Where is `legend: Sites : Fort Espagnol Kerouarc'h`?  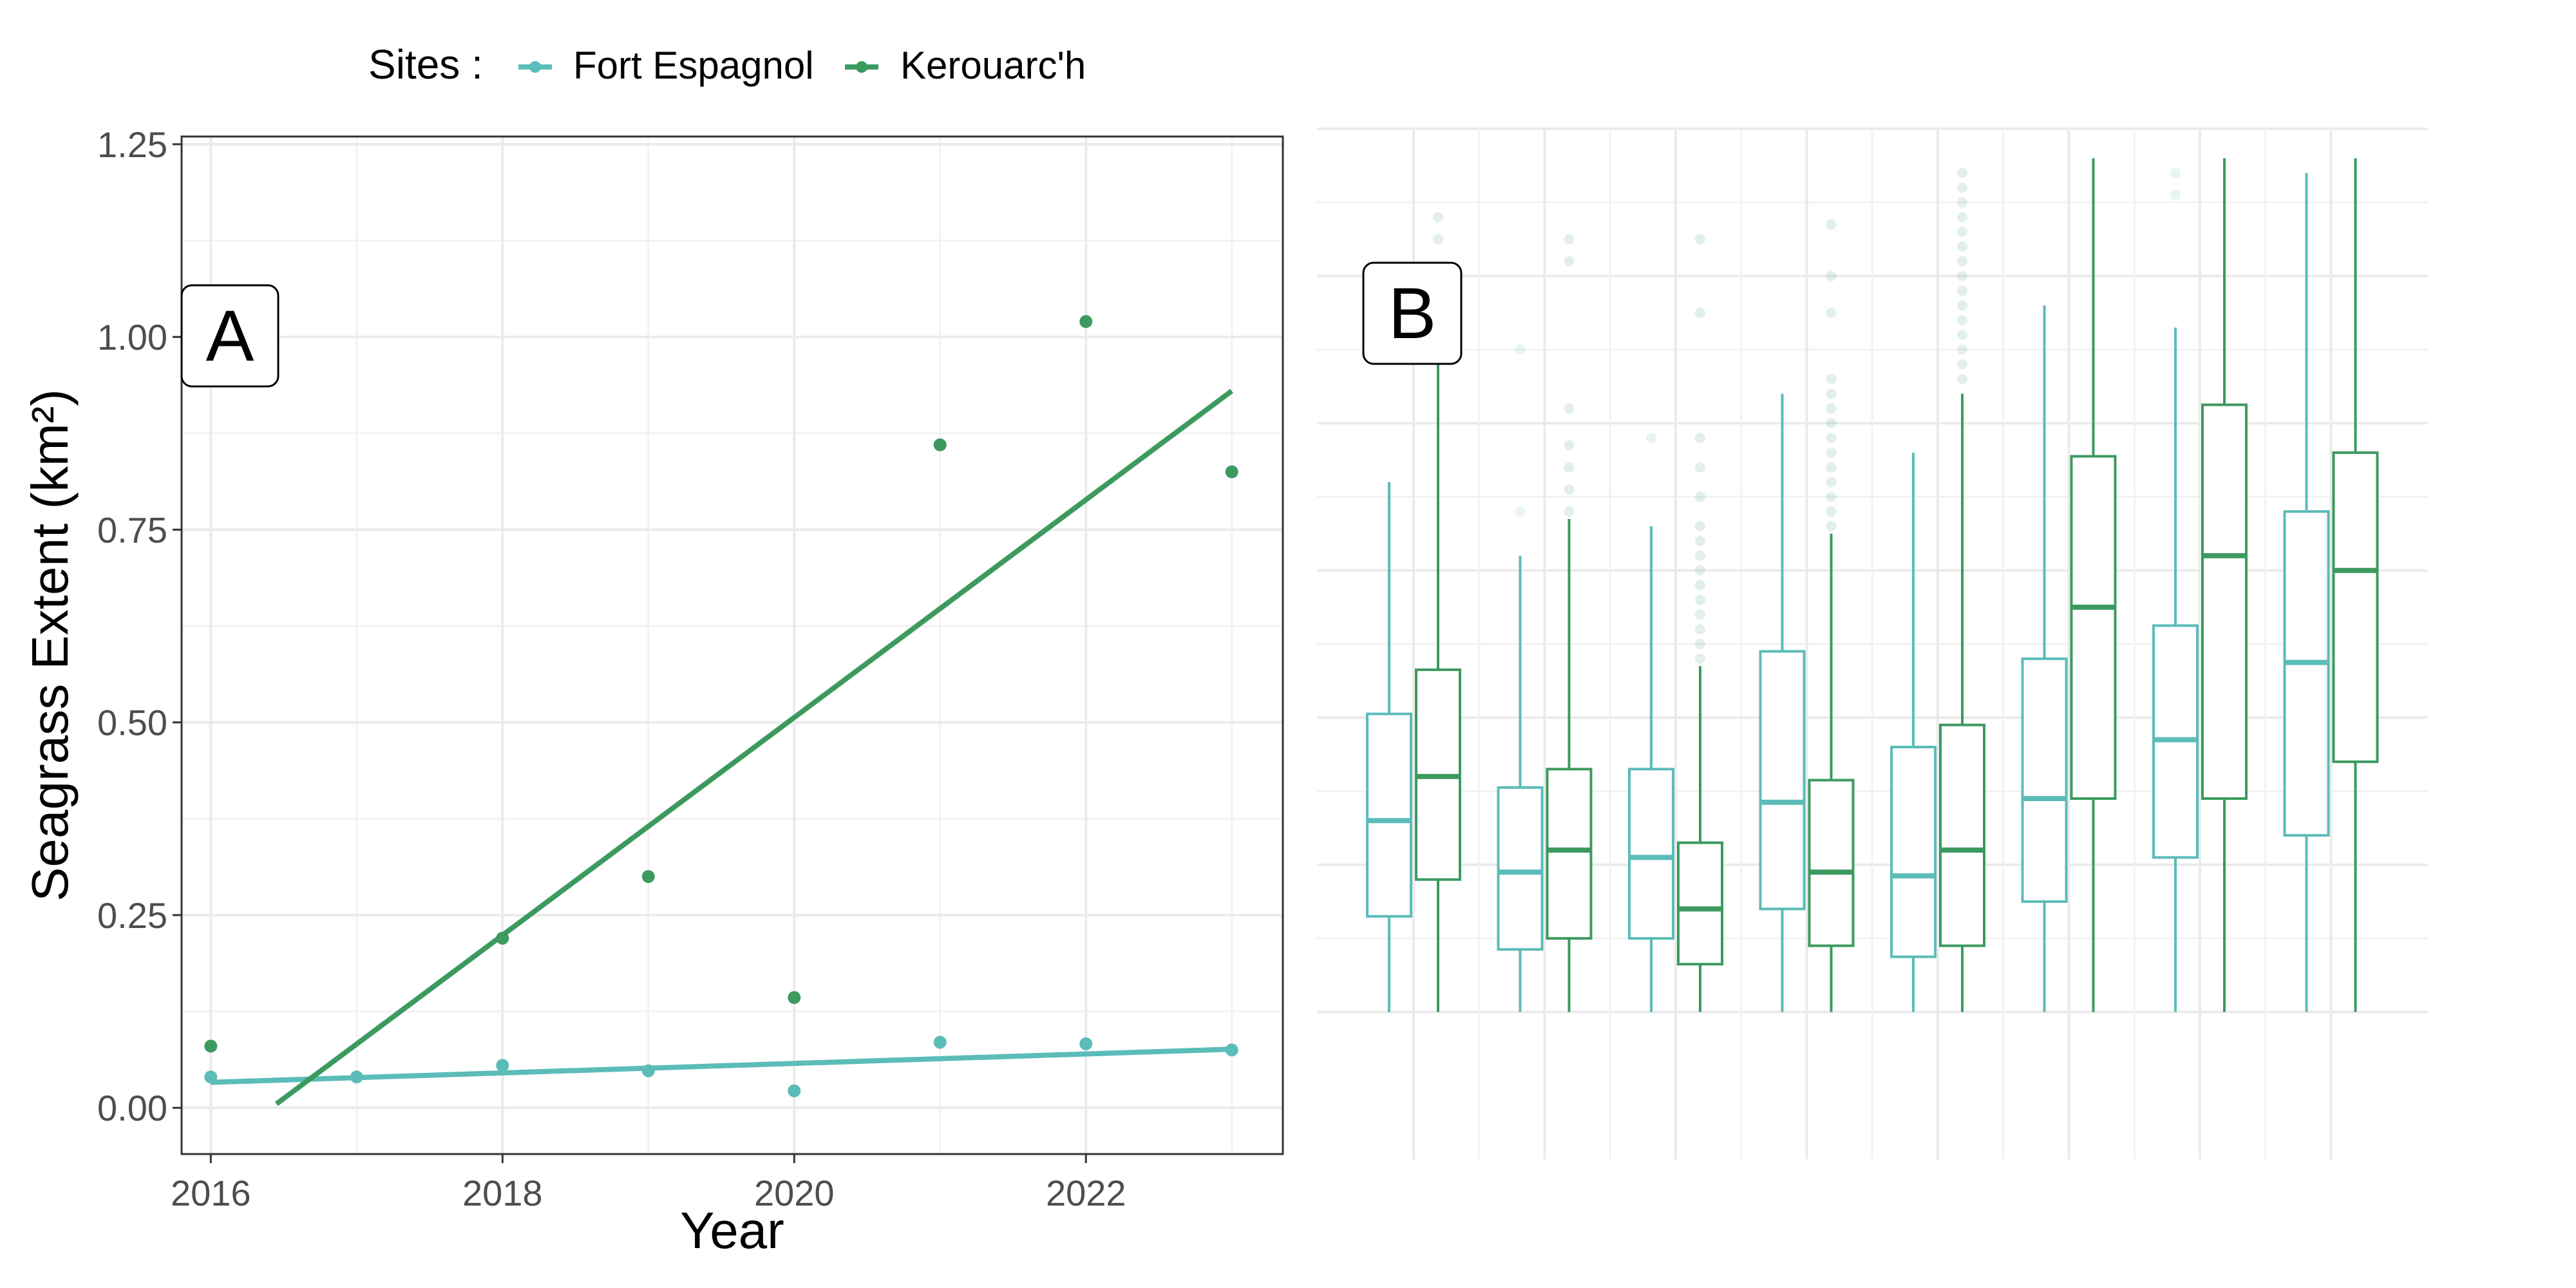 legend: Sites : Fort Espagnol Kerouarc'h is located at coordinates (727, 64).